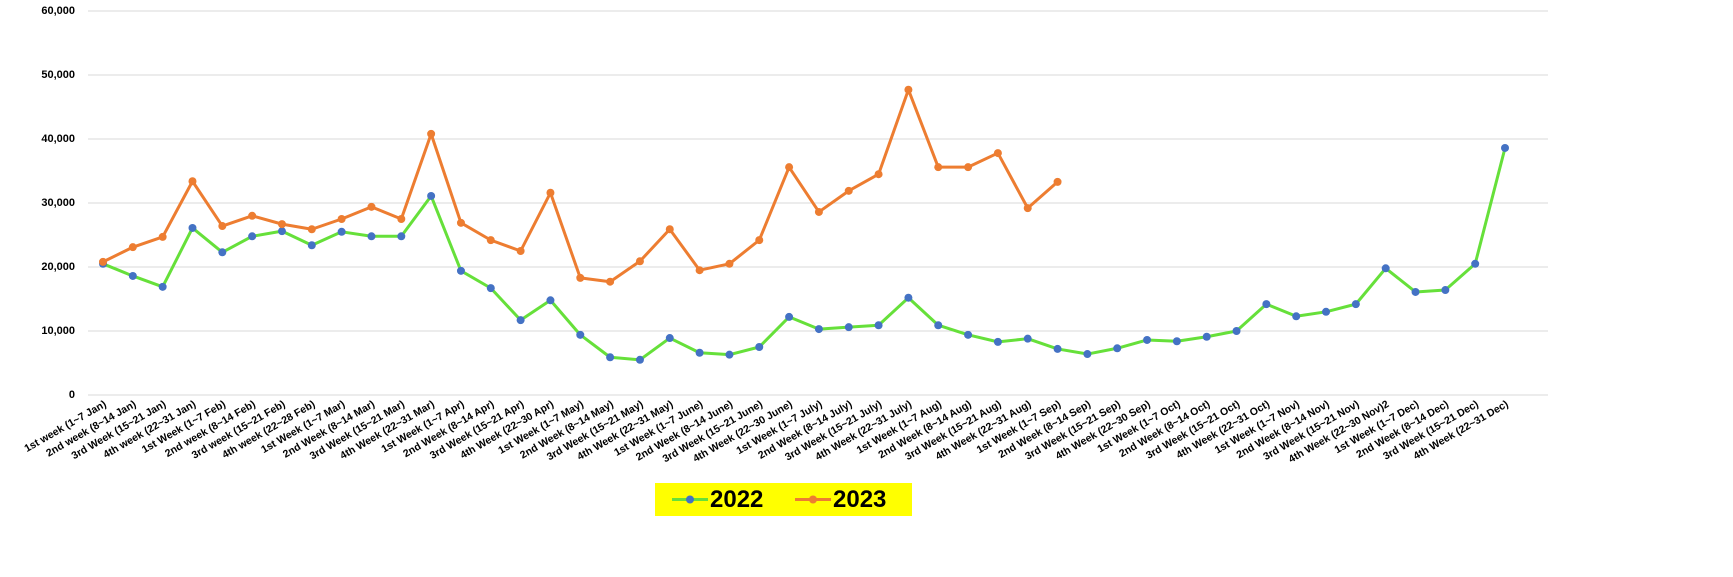 The width and height of the screenshot is (1733, 577). What do you see at coordinates (72, 395) in the screenshot?
I see `y-tick-label: 0` at bounding box center [72, 395].